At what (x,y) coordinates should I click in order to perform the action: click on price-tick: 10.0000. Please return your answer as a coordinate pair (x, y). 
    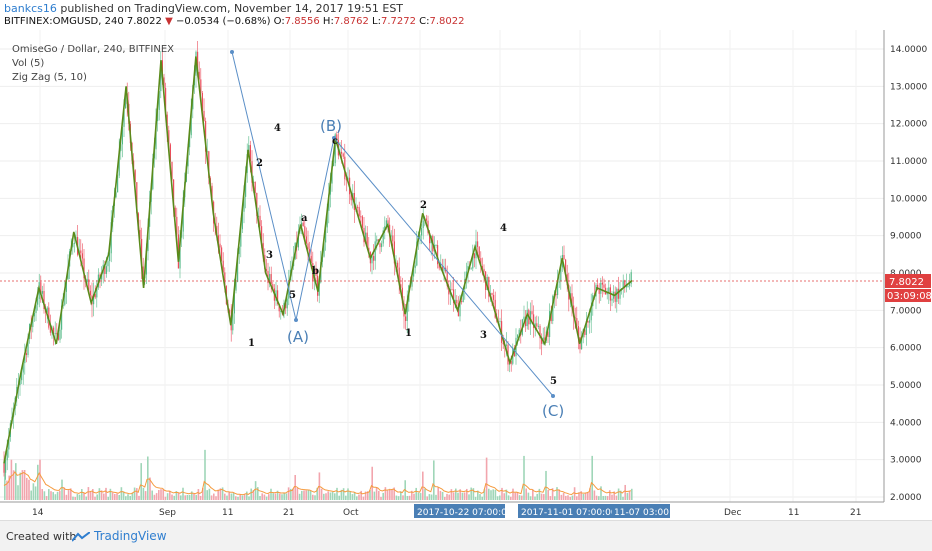
    Looking at the image, I should click on (908, 199).